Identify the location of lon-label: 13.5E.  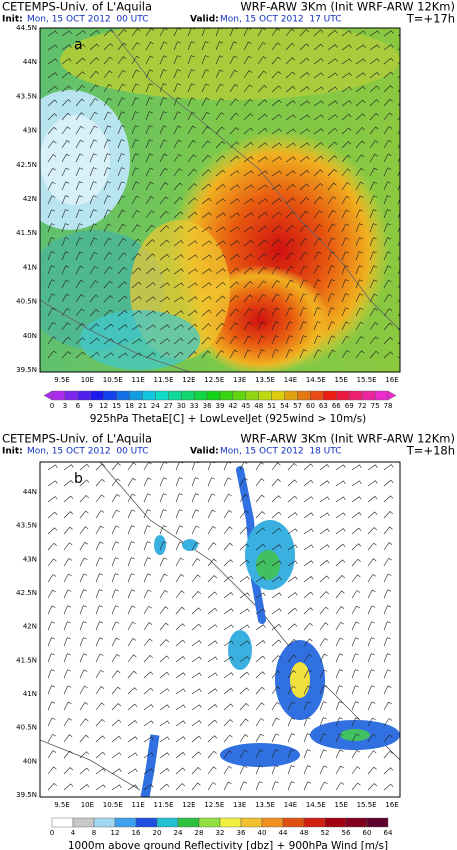
(265, 380).